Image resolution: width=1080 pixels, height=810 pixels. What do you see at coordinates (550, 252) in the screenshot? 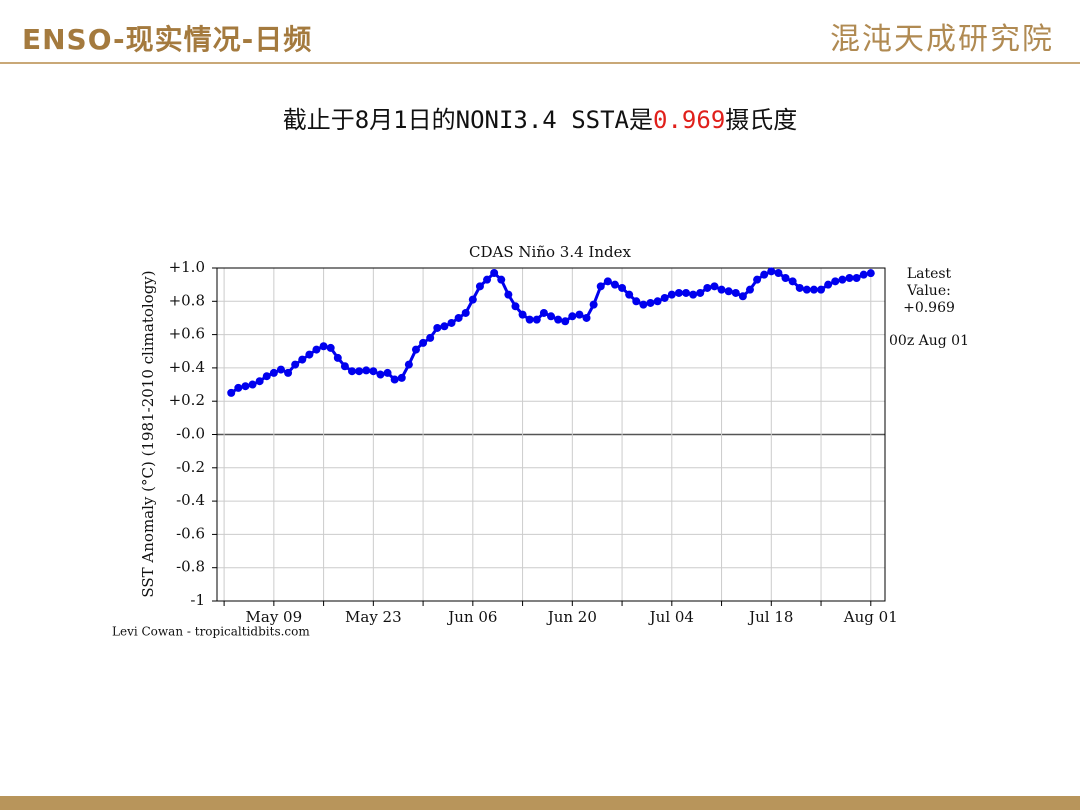
I see `chart-title: CDAS Niño 3.4 Index` at bounding box center [550, 252].